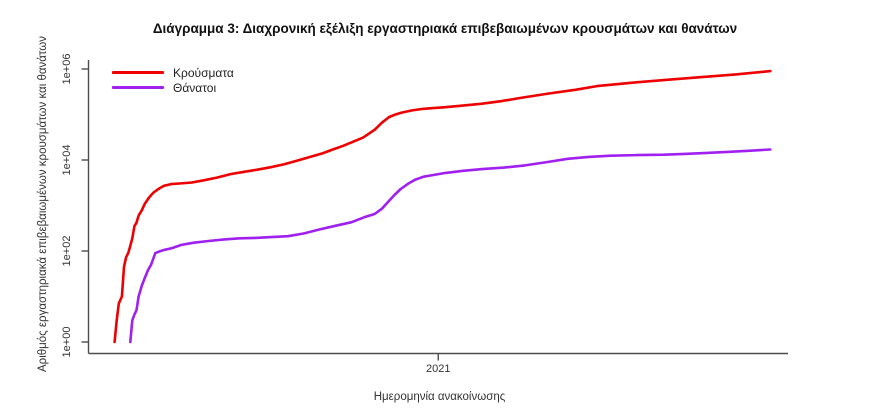 The image size is (879, 417). What do you see at coordinates (138, 72) in the screenshot?
I see `legend-line-swatch-cases` at bounding box center [138, 72].